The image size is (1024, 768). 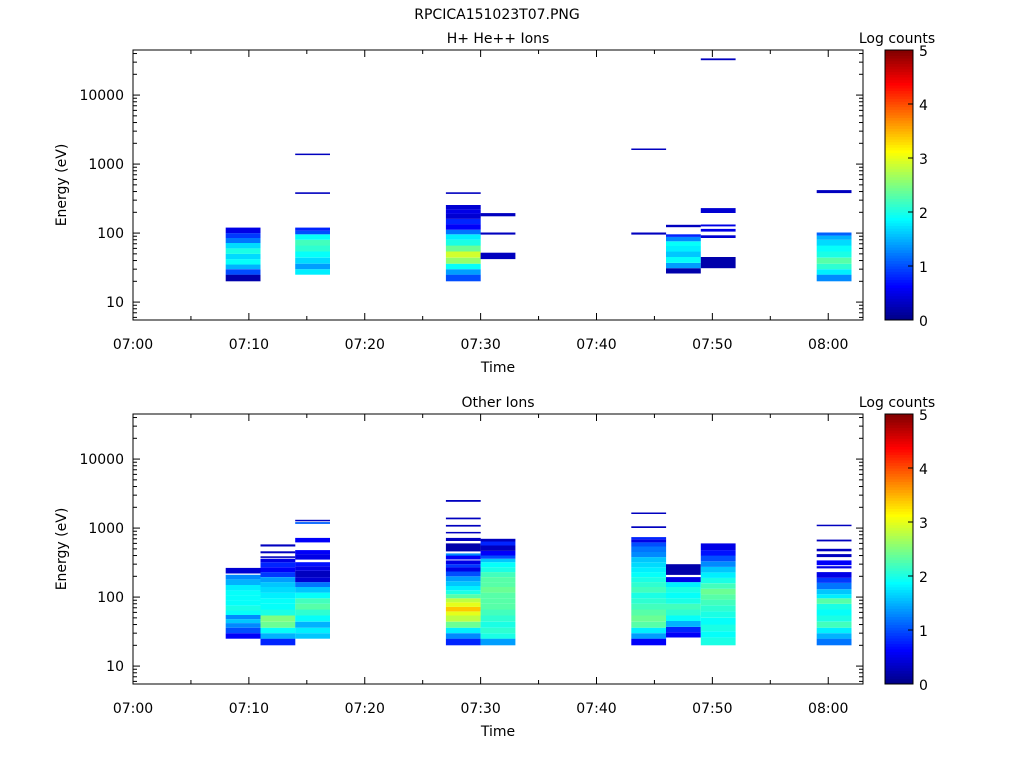 I want to click on y-tick-label: 1000, so click(x=106, y=529).